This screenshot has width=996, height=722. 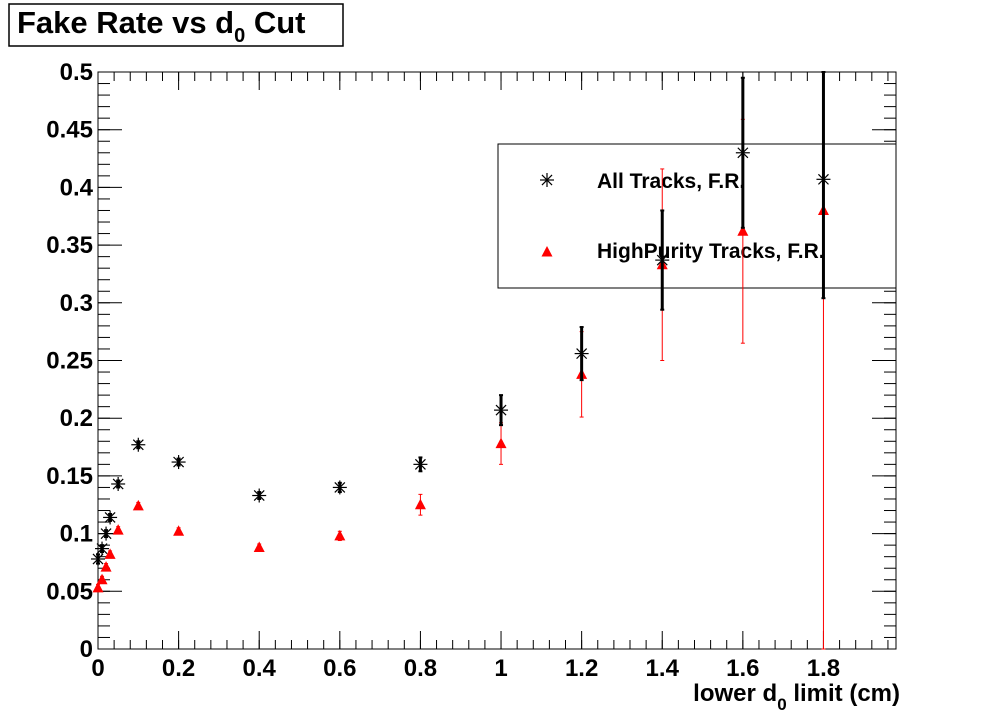 I want to click on x-tick-label: 0, so click(x=97, y=668).